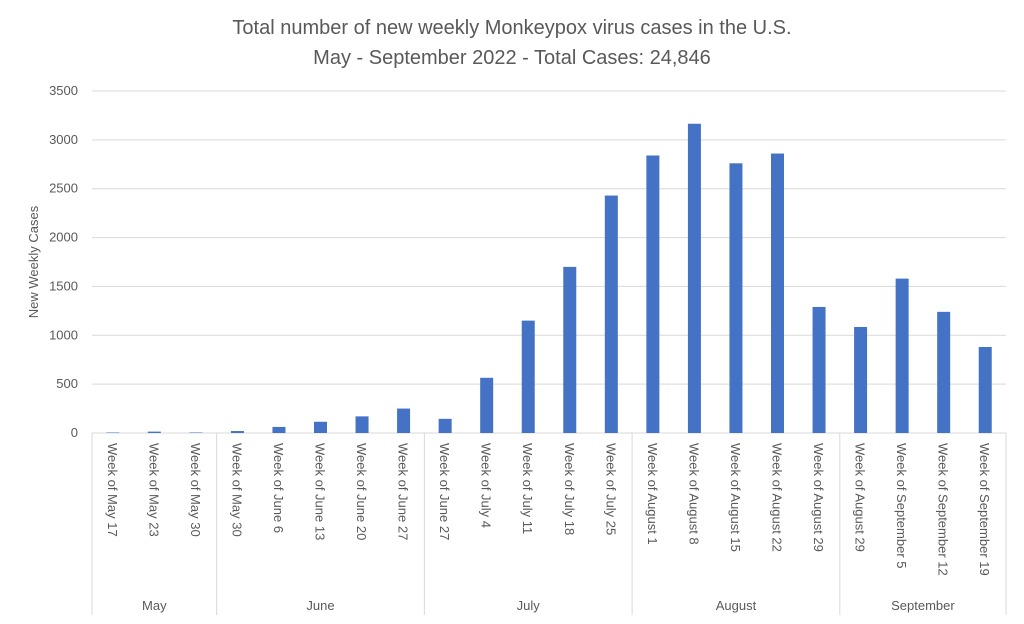  What do you see at coordinates (63, 139) in the screenshot?
I see `y-tick-label: 3000` at bounding box center [63, 139].